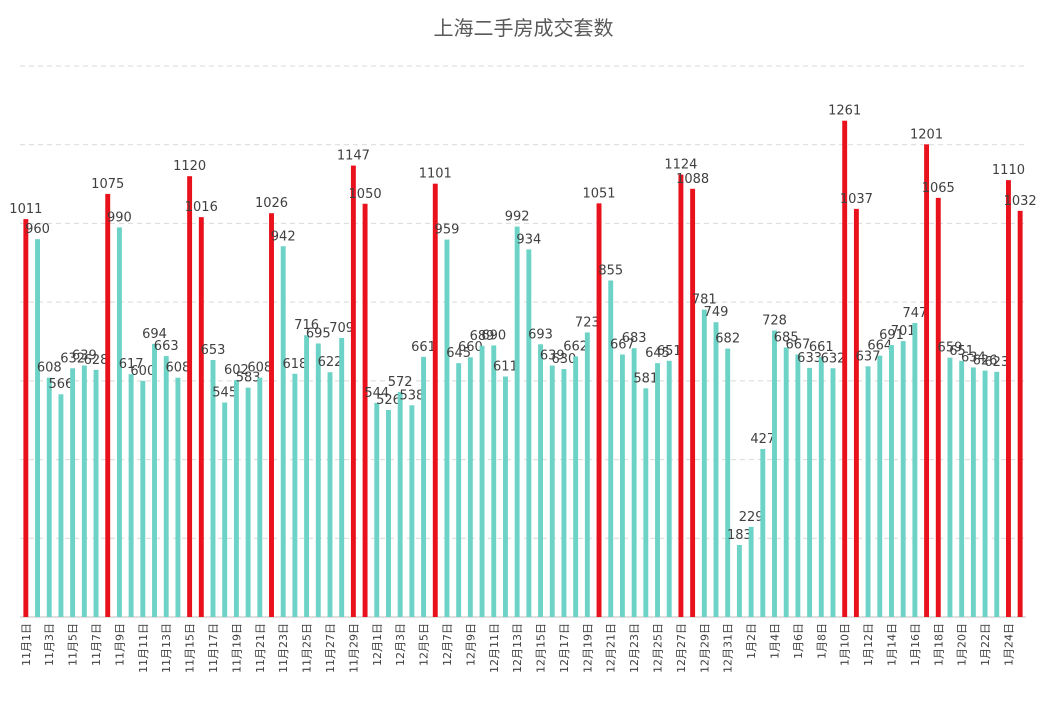 The height and width of the screenshot is (704, 1047). What do you see at coordinates (634, 648) in the screenshot?
I see `x-tick-label: 12月23日` at bounding box center [634, 648].